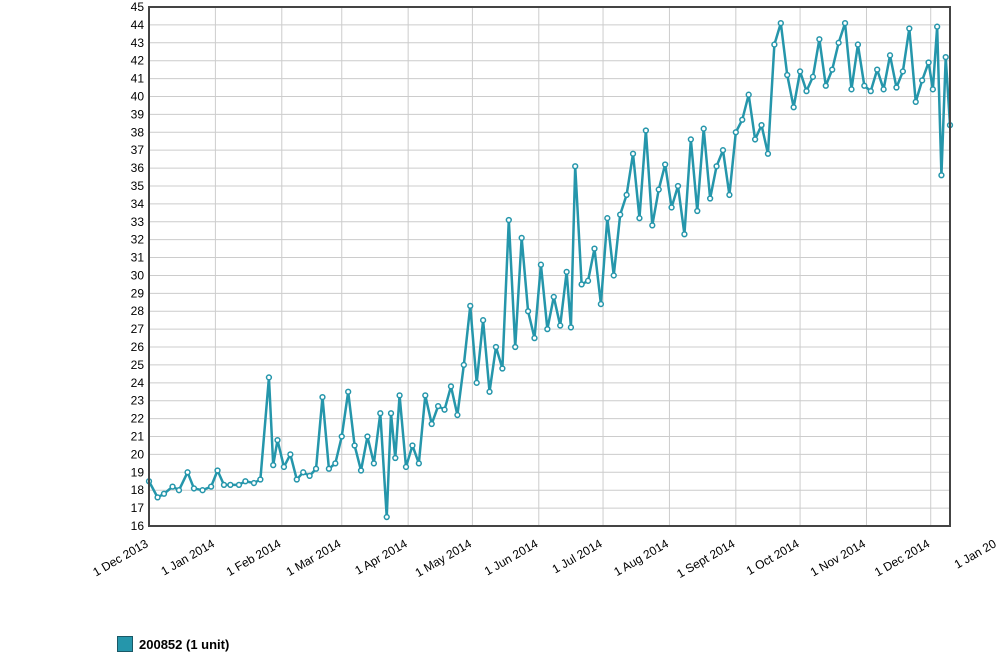 The height and width of the screenshot is (668, 999). Describe the element at coordinates (138, 401) in the screenshot. I see `y-tick-label: 23` at that location.